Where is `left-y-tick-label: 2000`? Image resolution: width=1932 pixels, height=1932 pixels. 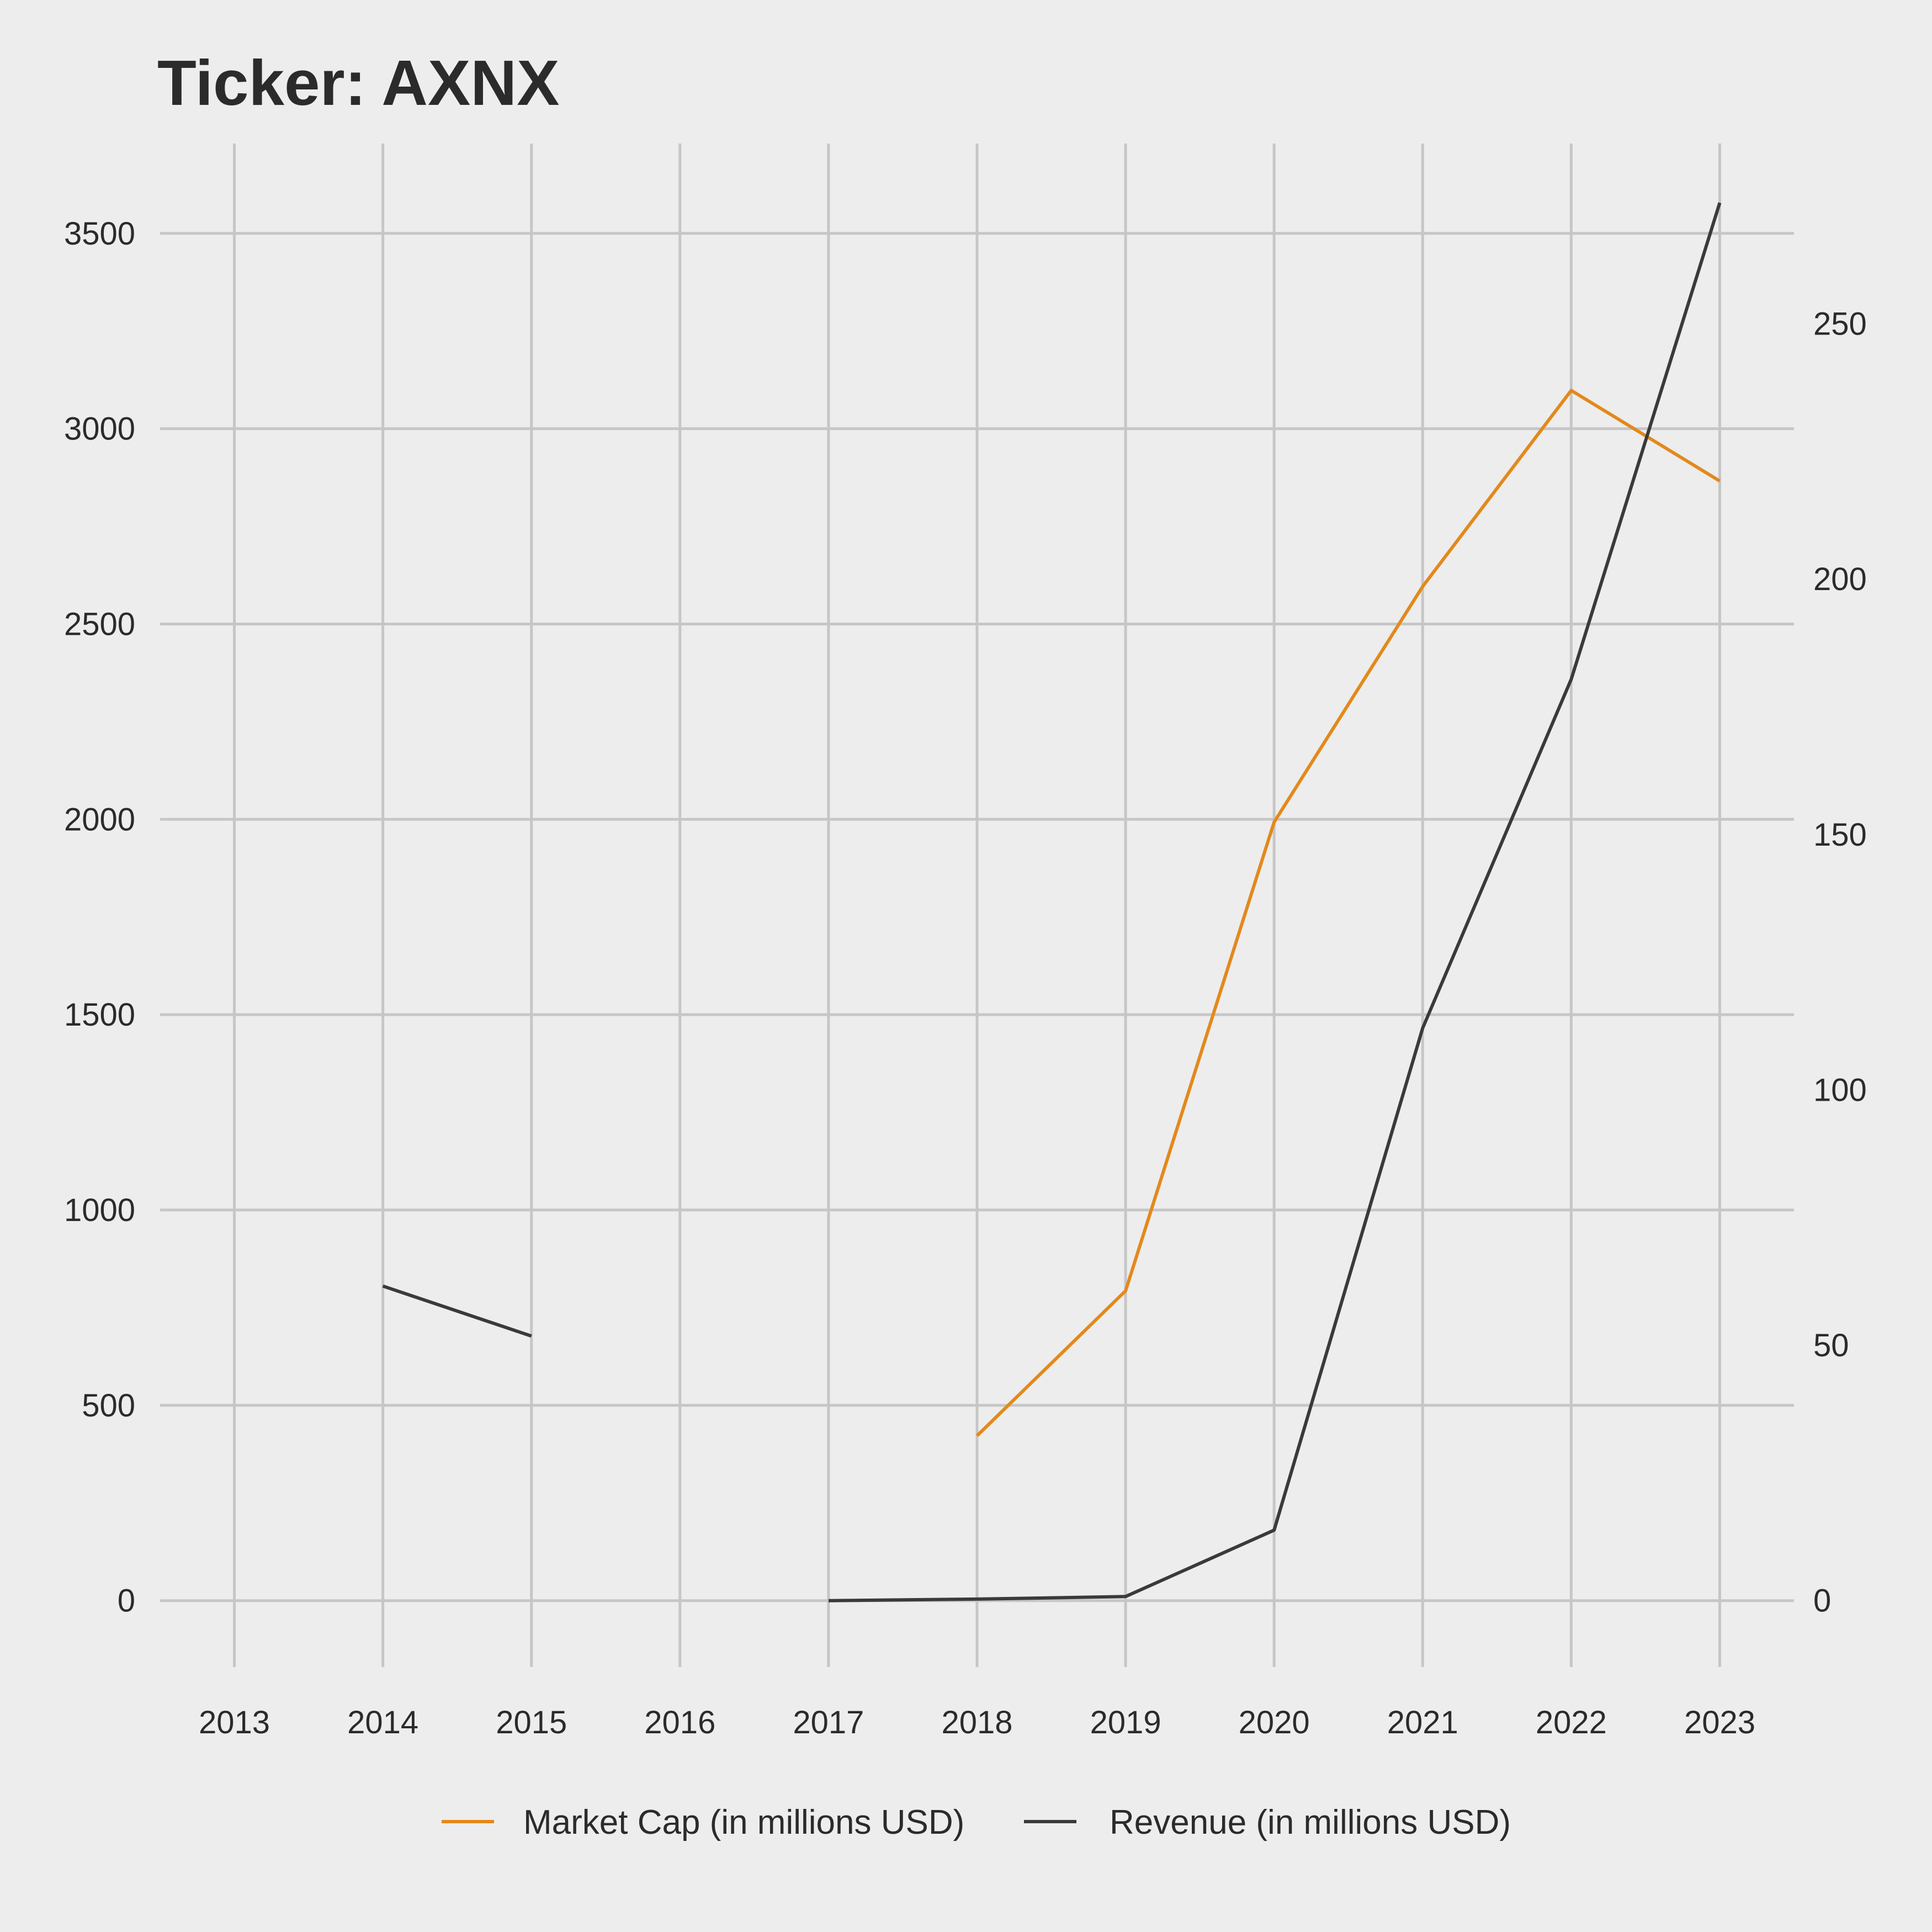
left-y-tick-label: 2000 is located at coordinates (100, 819).